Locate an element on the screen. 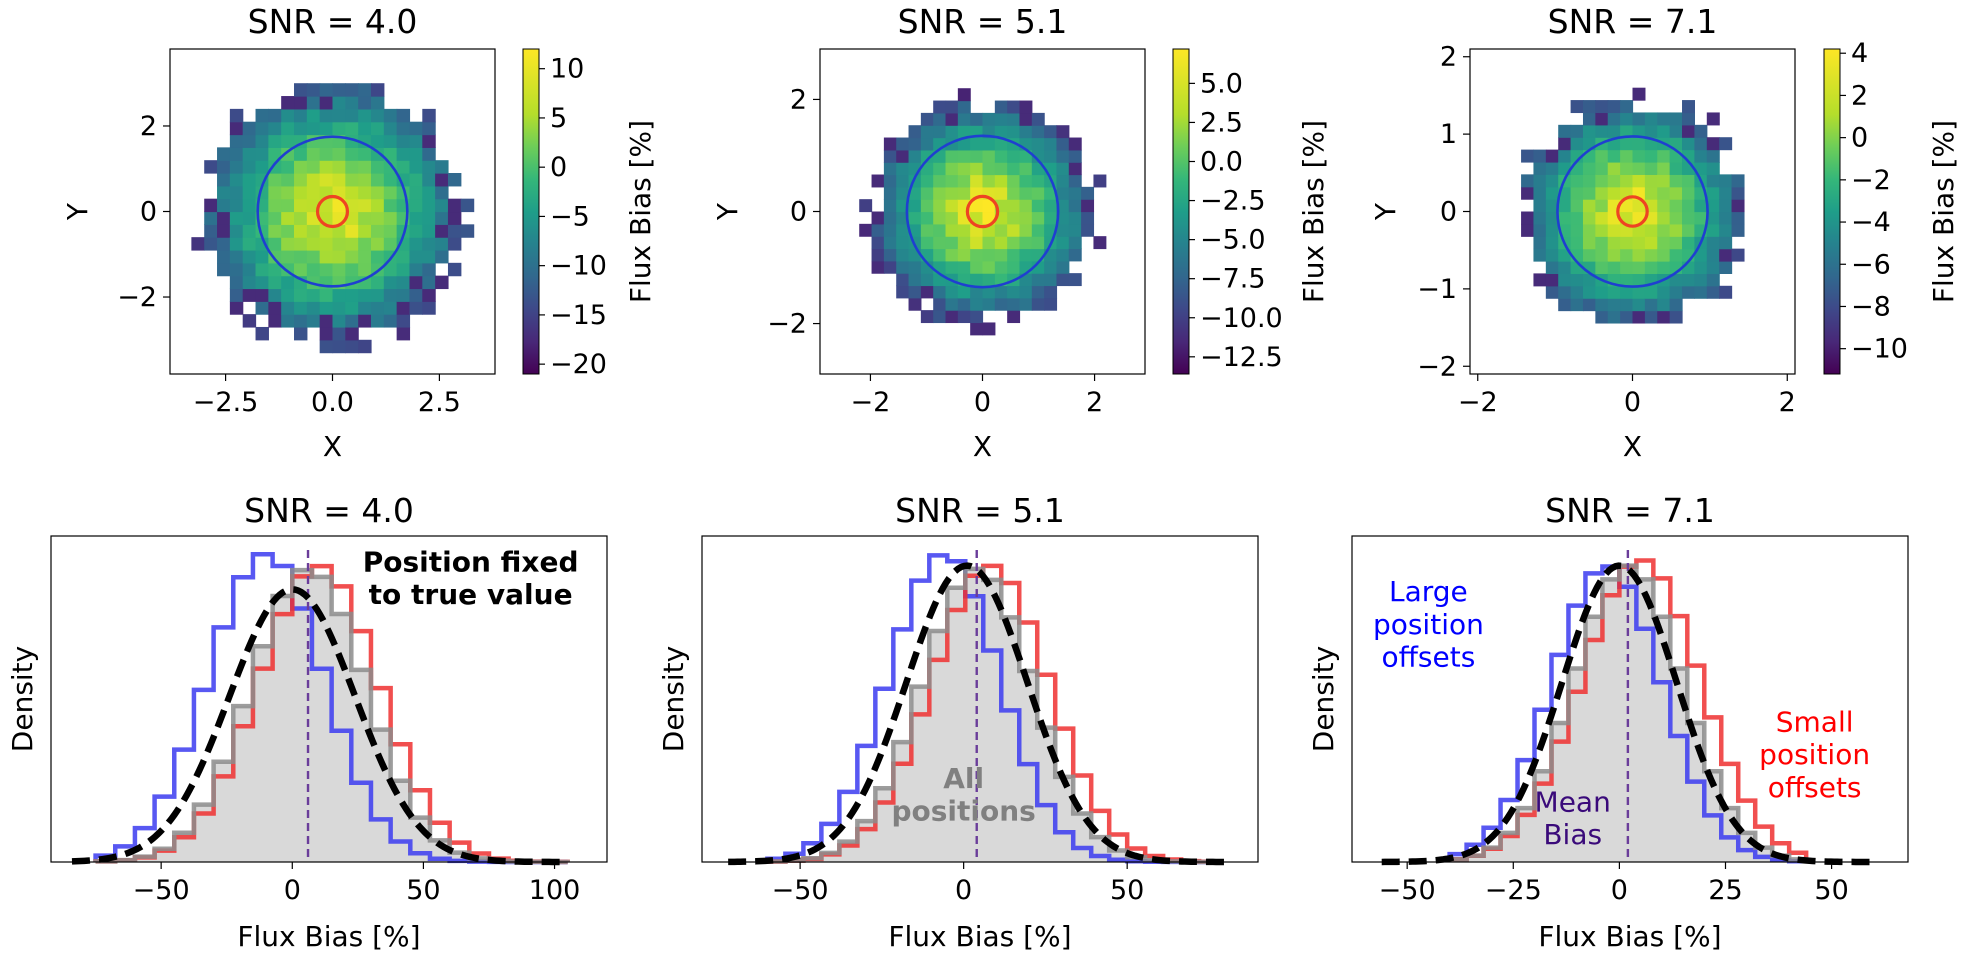 The image size is (1965, 957). colorbar-tick-label: −10.0 is located at coordinates (1241, 318).